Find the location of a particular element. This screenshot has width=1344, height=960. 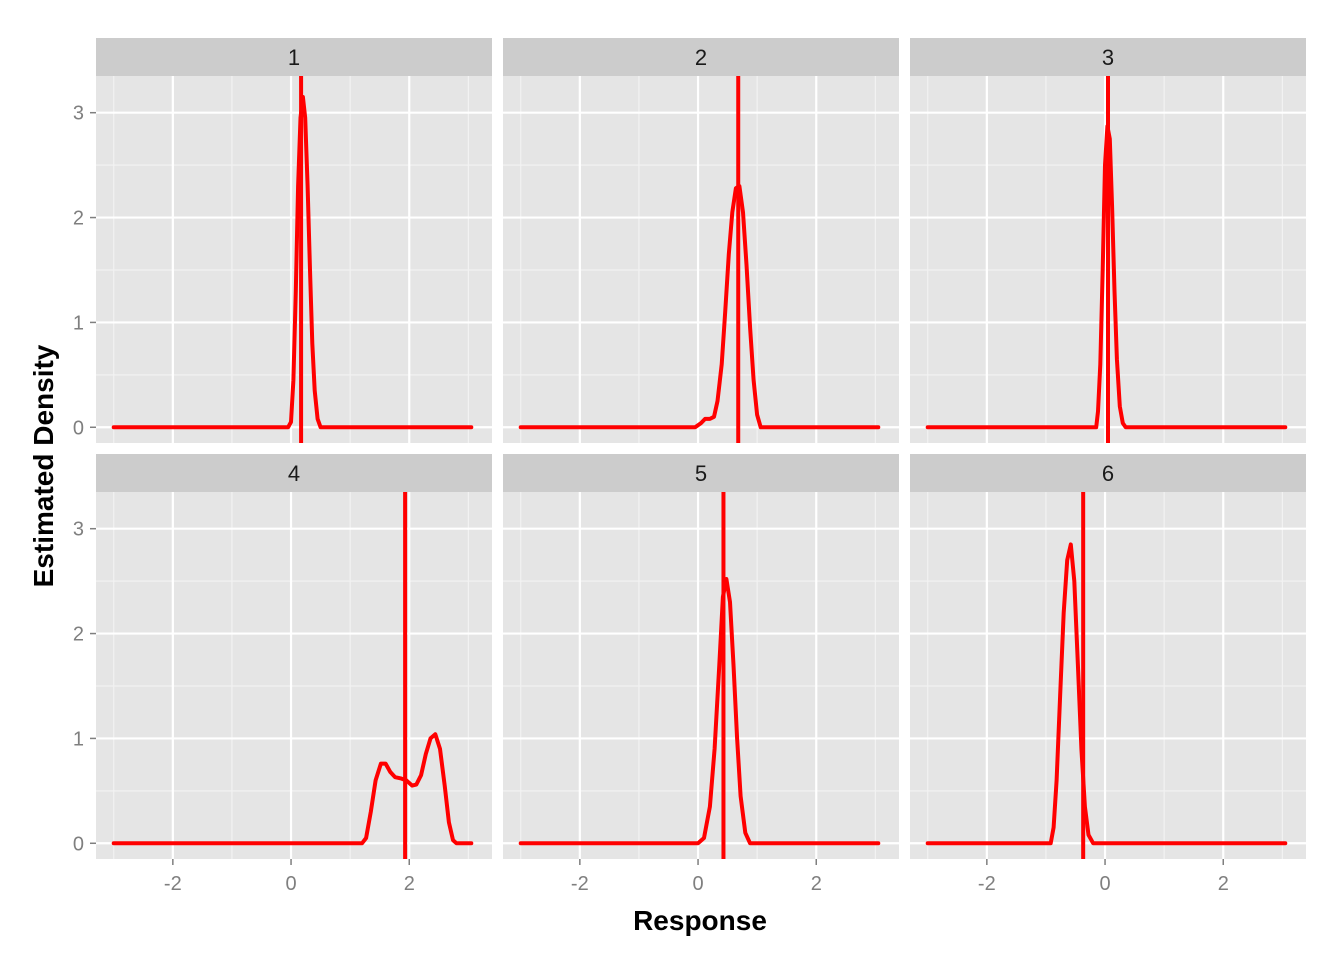

facet-panel-6: 6 is located at coordinates (1108, 656).